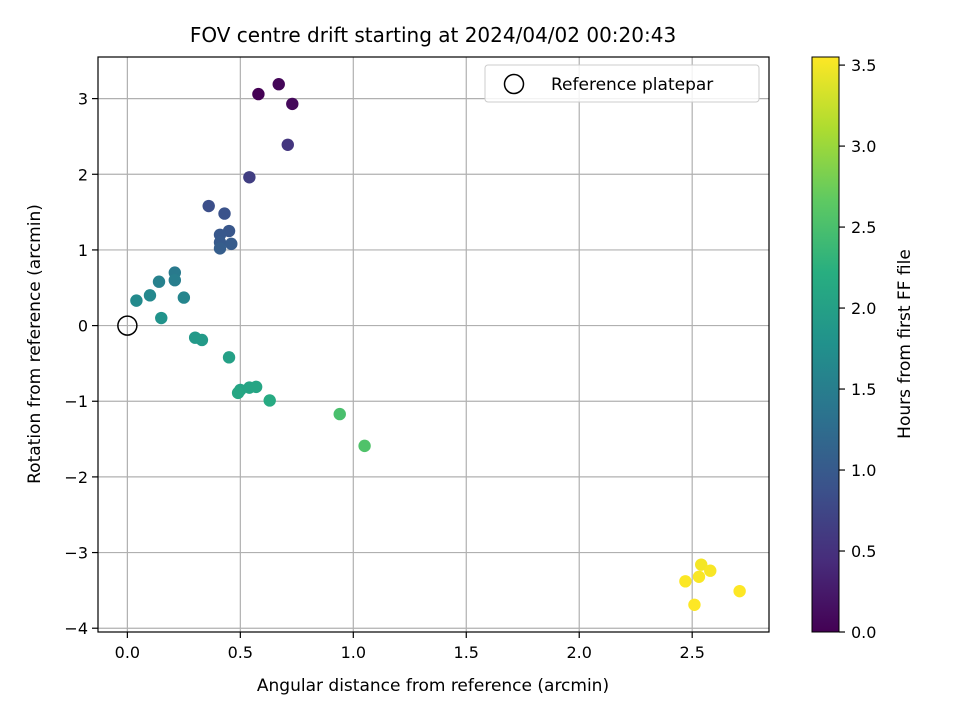 The height and width of the screenshot is (724, 960). What do you see at coordinates (76, 477) in the screenshot?
I see `y-tick-label: −2` at bounding box center [76, 477].